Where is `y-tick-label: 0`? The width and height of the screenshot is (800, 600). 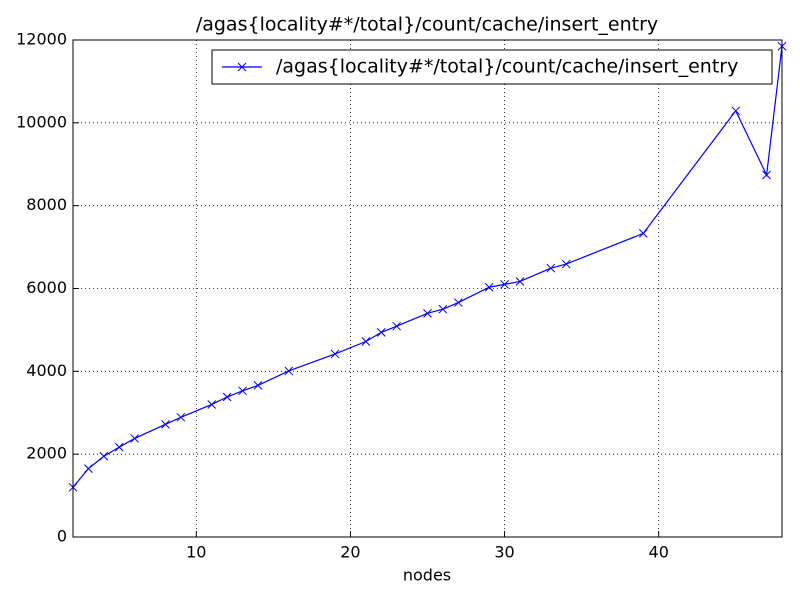
y-tick-label: 0 is located at coordinates (62, 536).